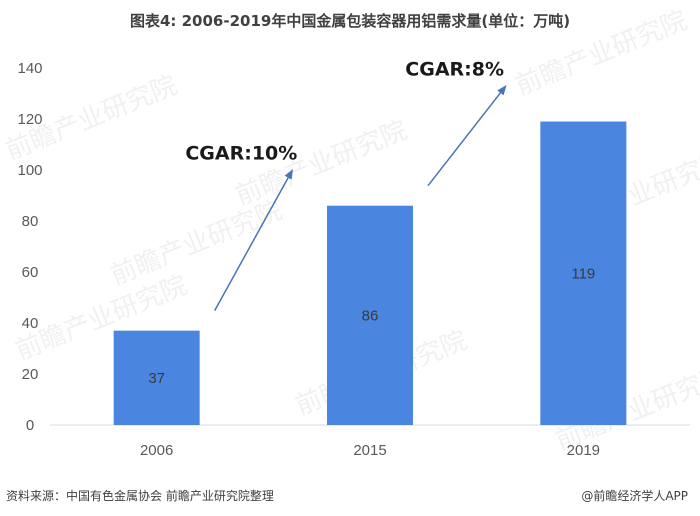 The image size is (700, 516). I want to click on y-tick-label: 40, so click(30, 323).